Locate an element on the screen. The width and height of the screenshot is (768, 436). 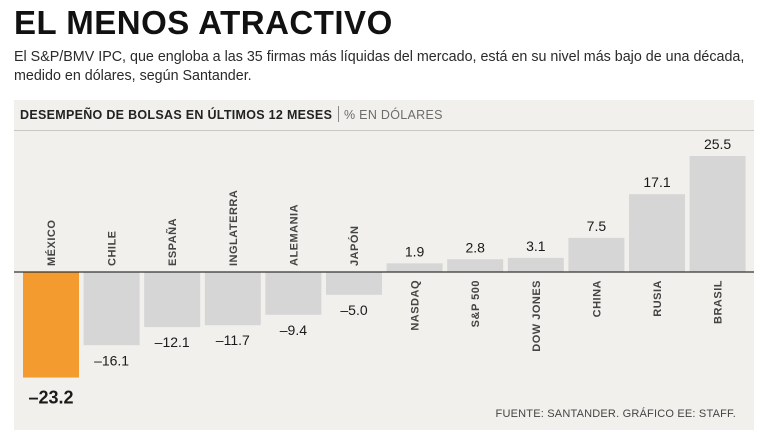
category-label: CHILE is located at coordinates (113, 249).